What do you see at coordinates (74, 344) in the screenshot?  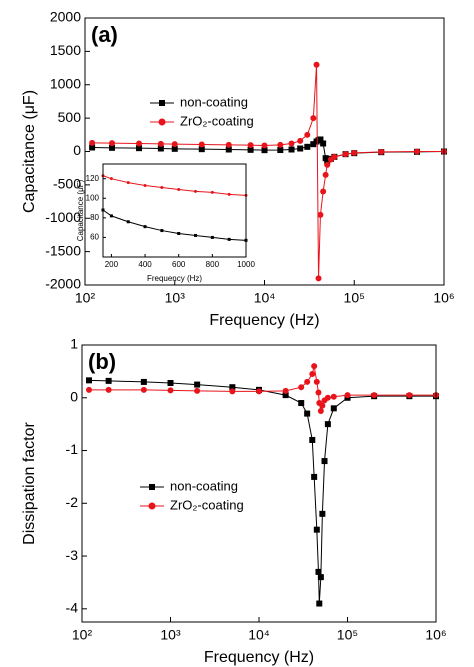 I see `y-tick-label: 1` at bounding box center [74, 344].